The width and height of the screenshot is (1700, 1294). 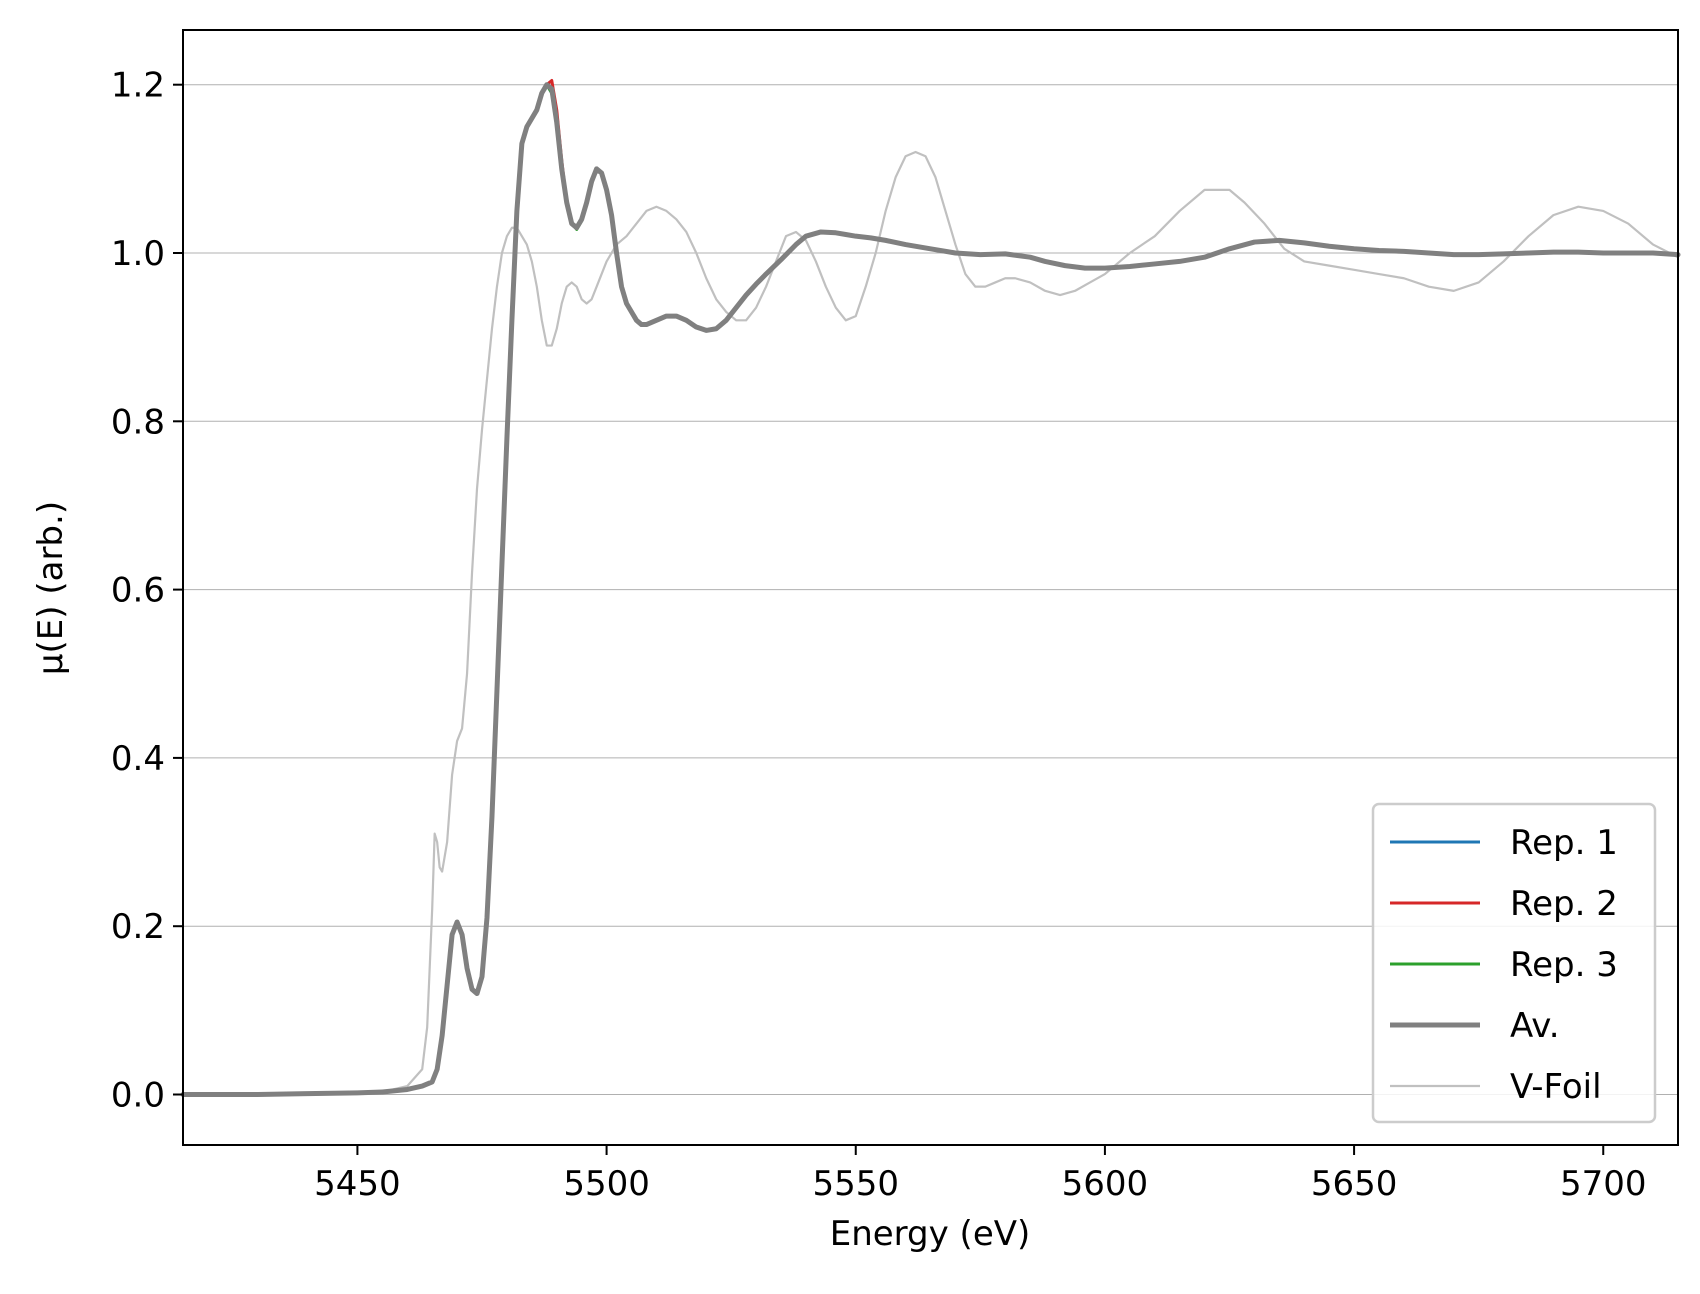 What do you see at coordinates (606, 1184) in the screenshot?
I see `x-tick-label-1: 5500` at bounding box center [606, 1184].